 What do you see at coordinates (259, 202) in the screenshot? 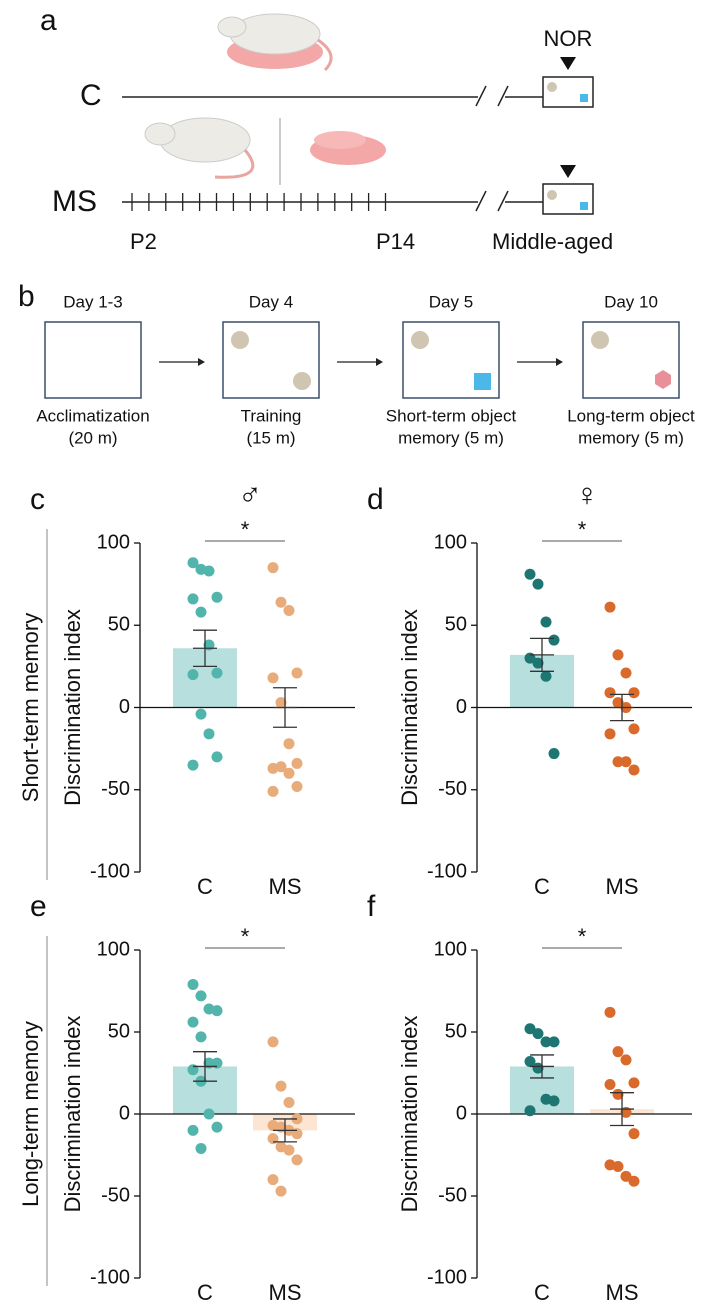
I see `separation-ticks` at bounding box center [259, 202].